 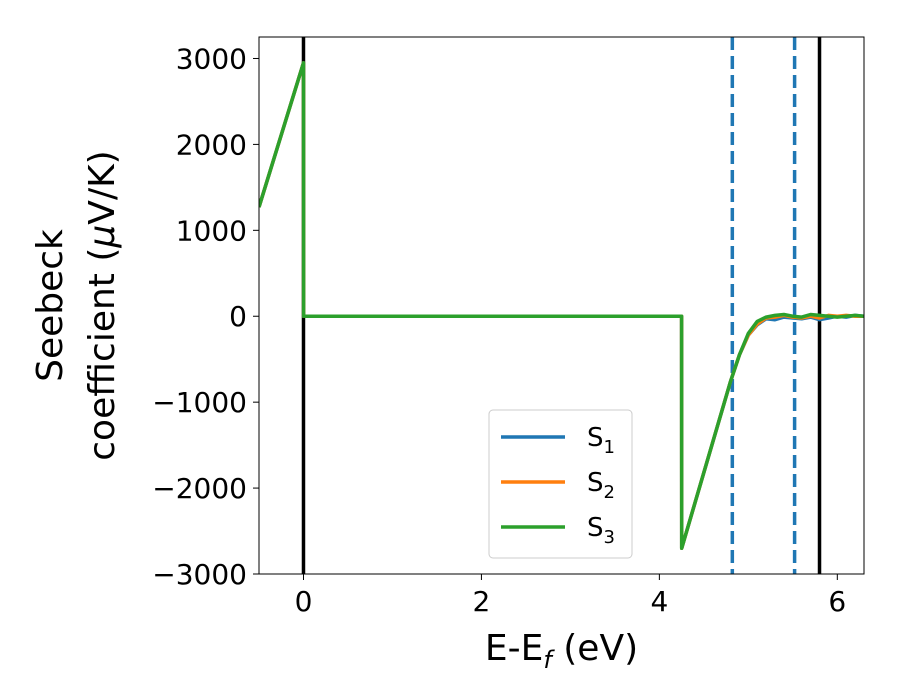 What do you see at coordinates (601, 440) in the screenshot?
I see `legend-label-1: S1` at bounding box center [601, 440].